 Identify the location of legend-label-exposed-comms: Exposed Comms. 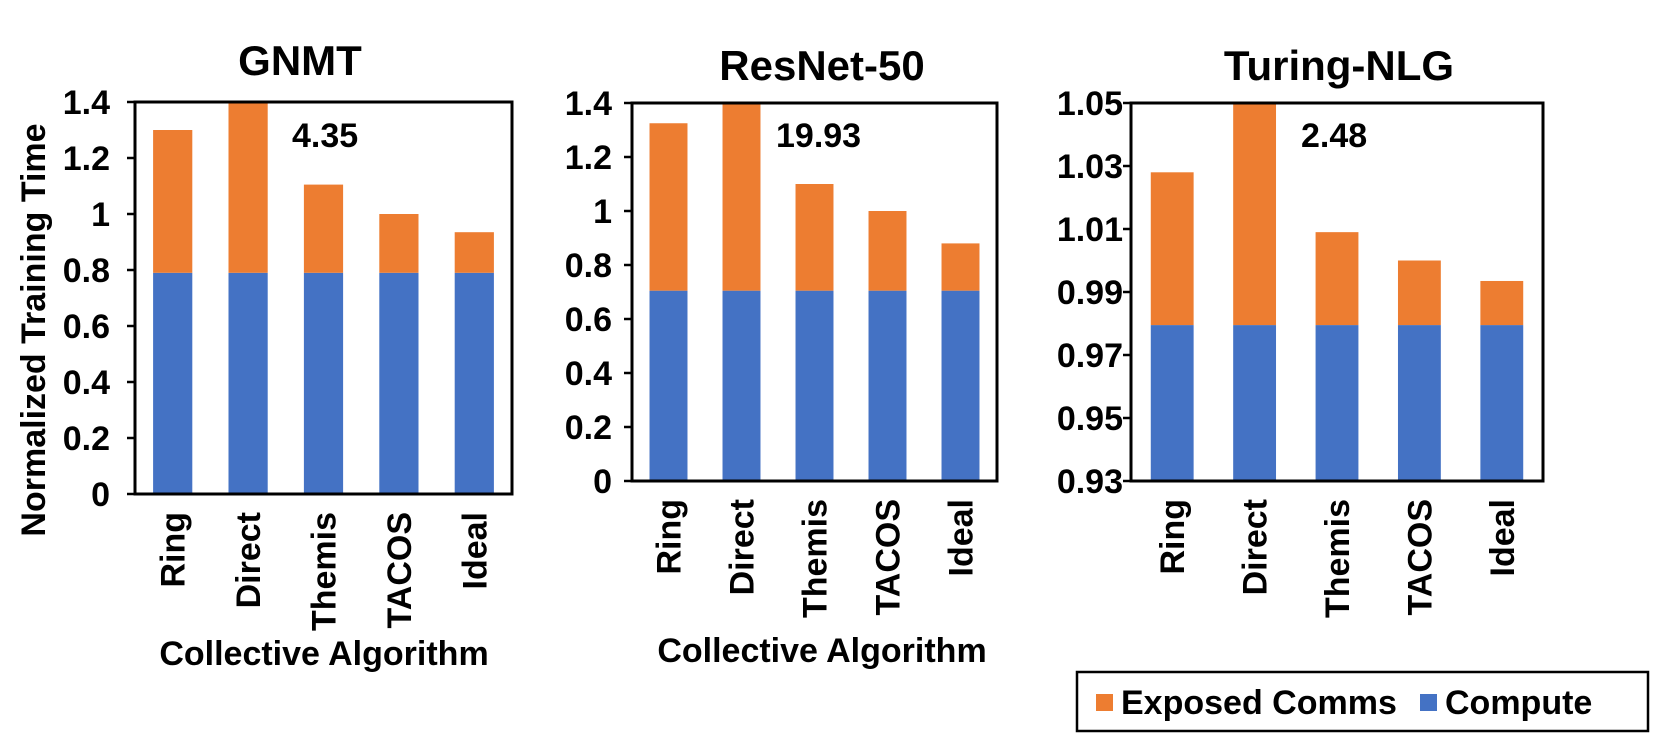
(1259, 703).